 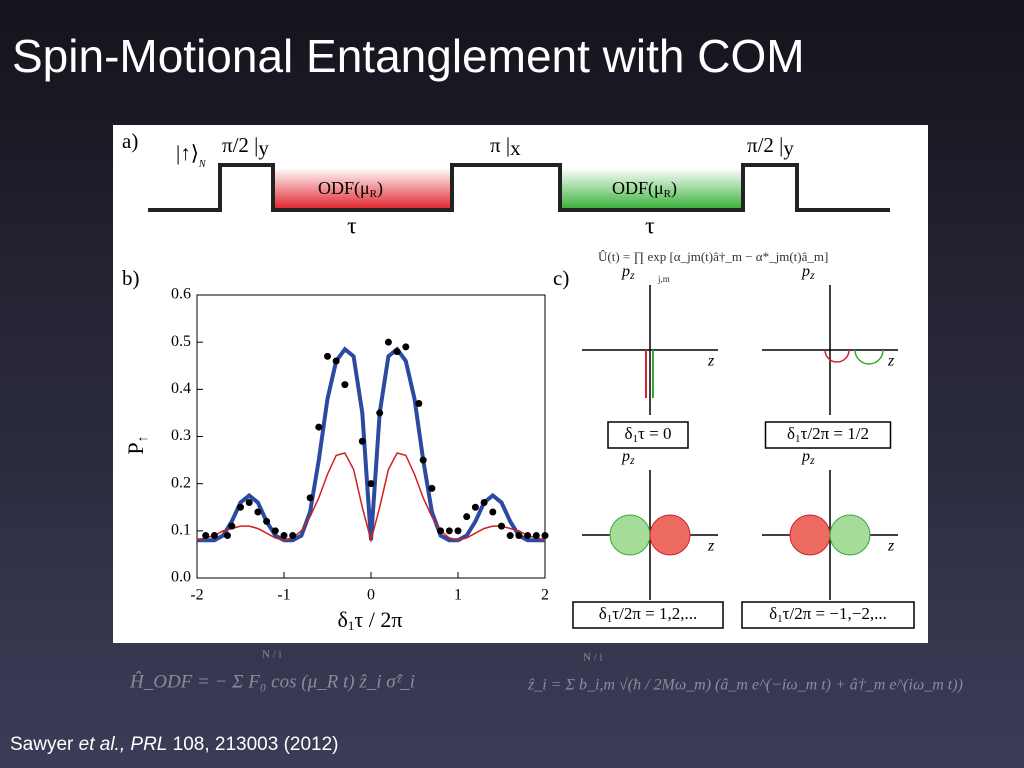 What do you see at coordinates (181, 294) in the screenshot?
I see `y-tick-label: 0.6` at bounding box center [181, 294].